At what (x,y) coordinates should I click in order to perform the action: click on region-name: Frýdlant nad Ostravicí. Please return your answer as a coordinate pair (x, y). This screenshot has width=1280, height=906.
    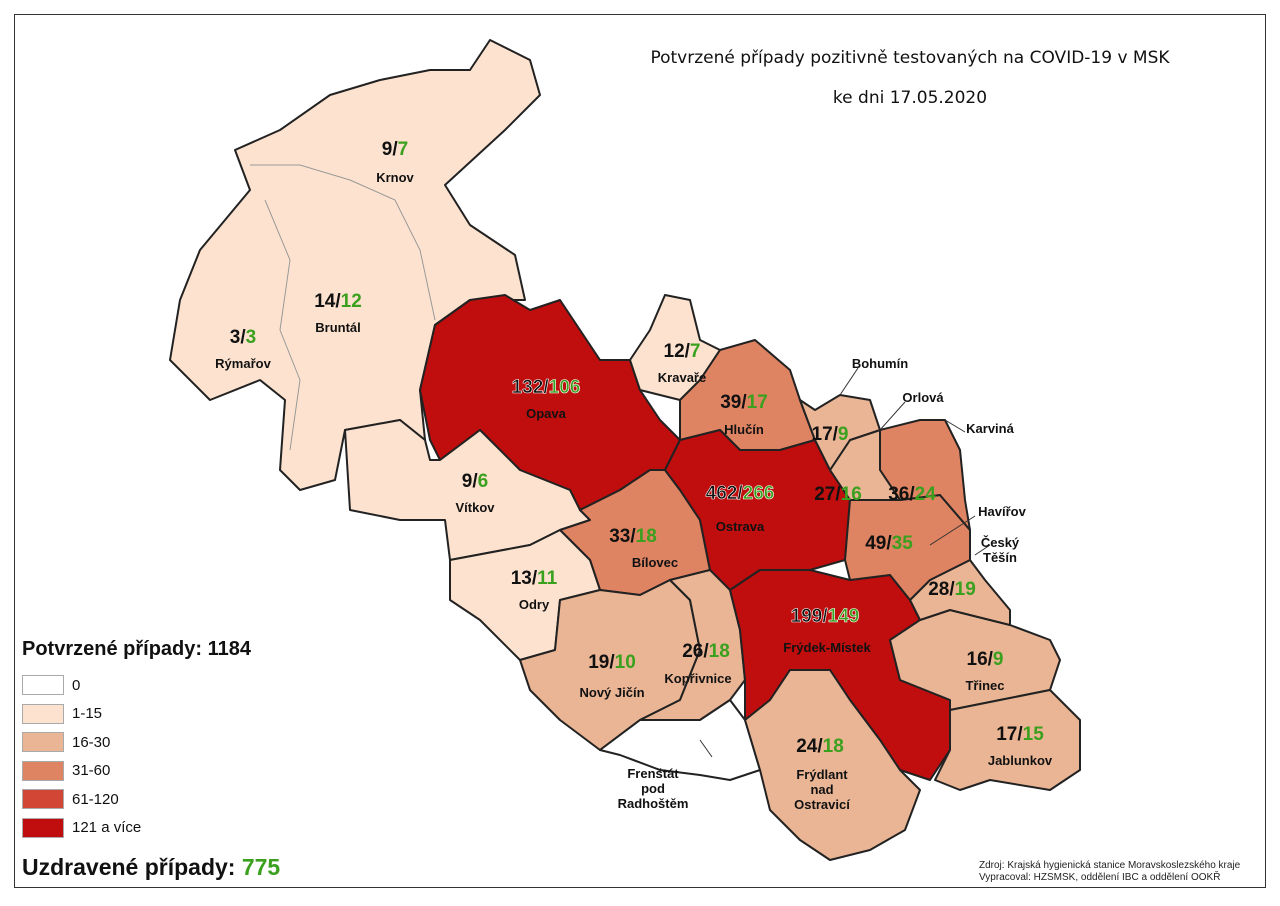
    Looking at the image, I should click on (822, 789).